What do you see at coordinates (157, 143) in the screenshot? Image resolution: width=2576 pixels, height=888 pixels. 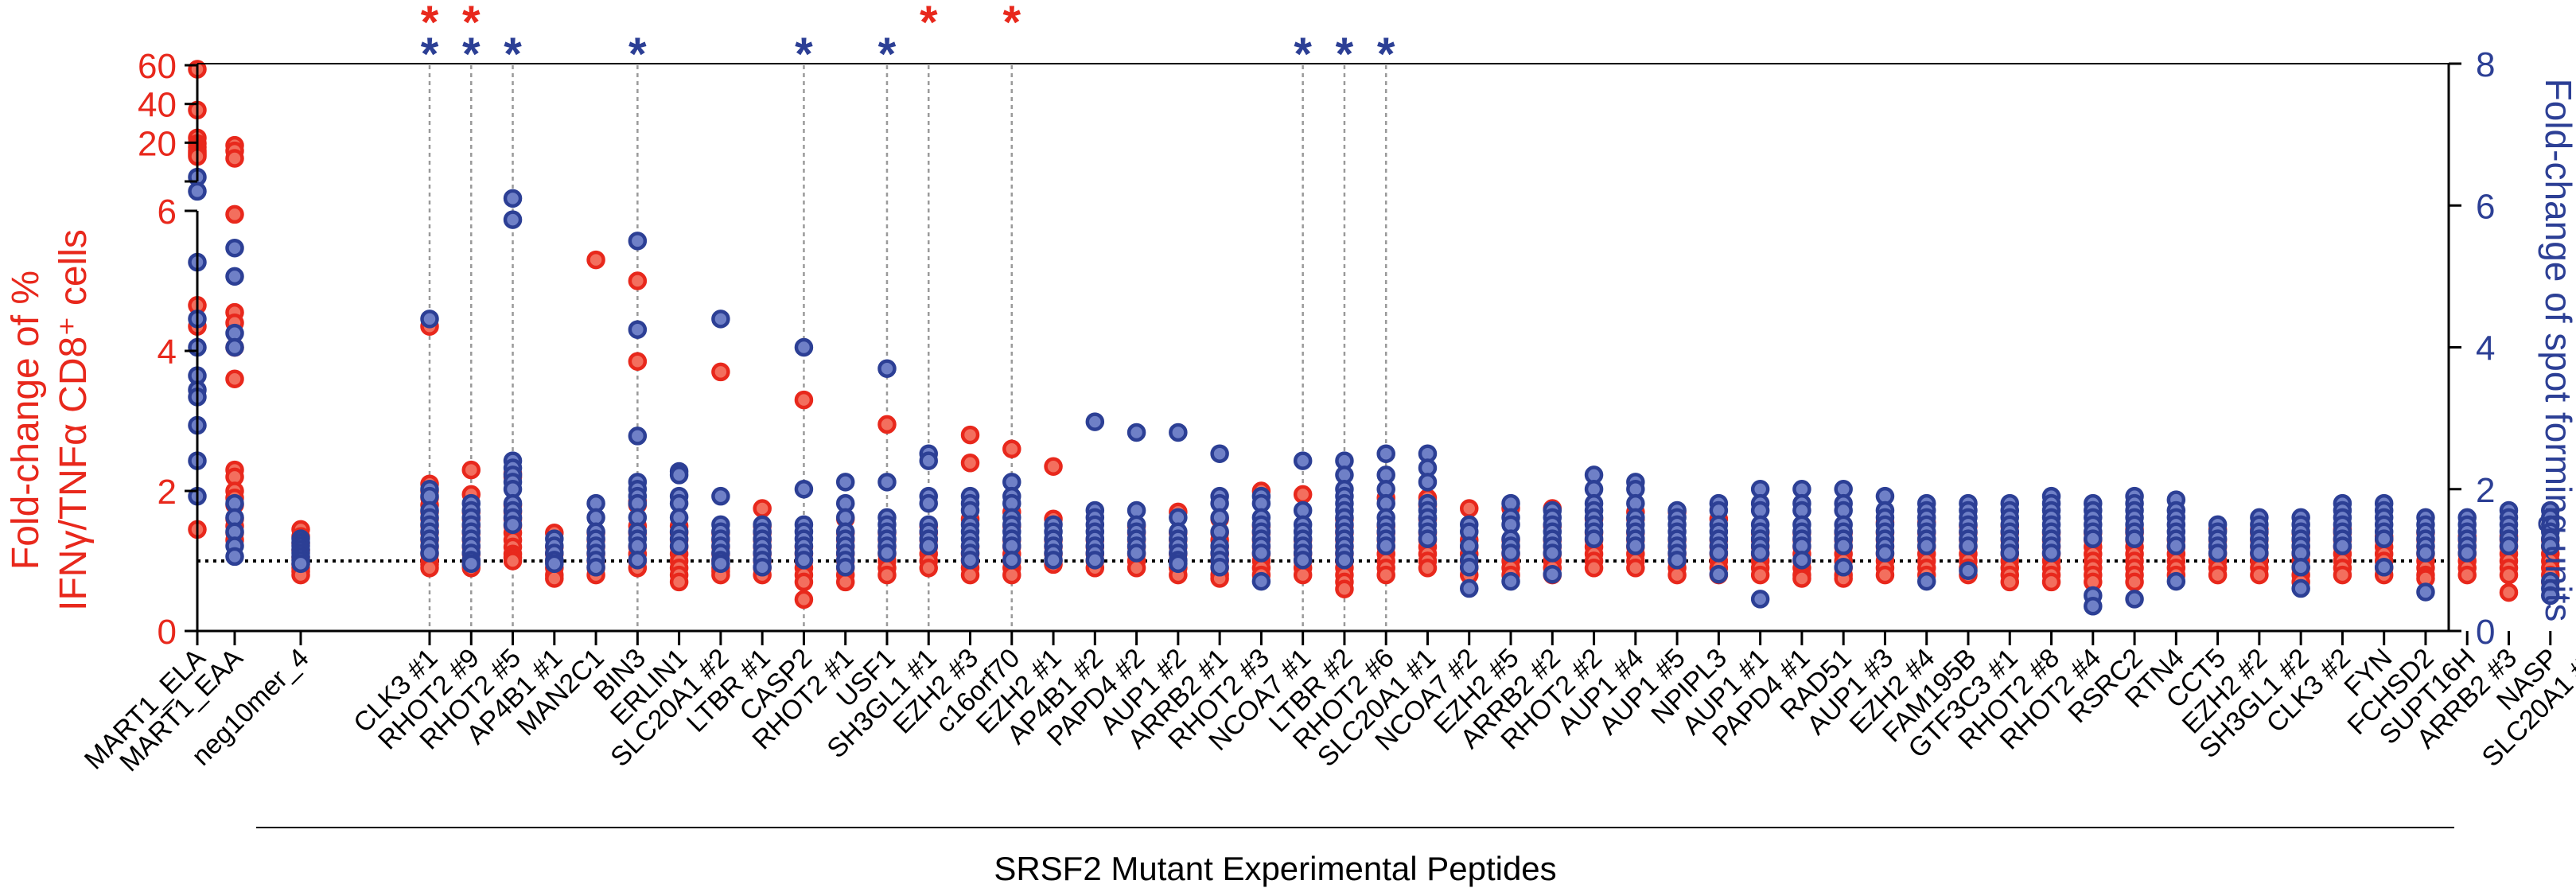 I see `left-tick-label: 20` at bounding box center [157, 143].